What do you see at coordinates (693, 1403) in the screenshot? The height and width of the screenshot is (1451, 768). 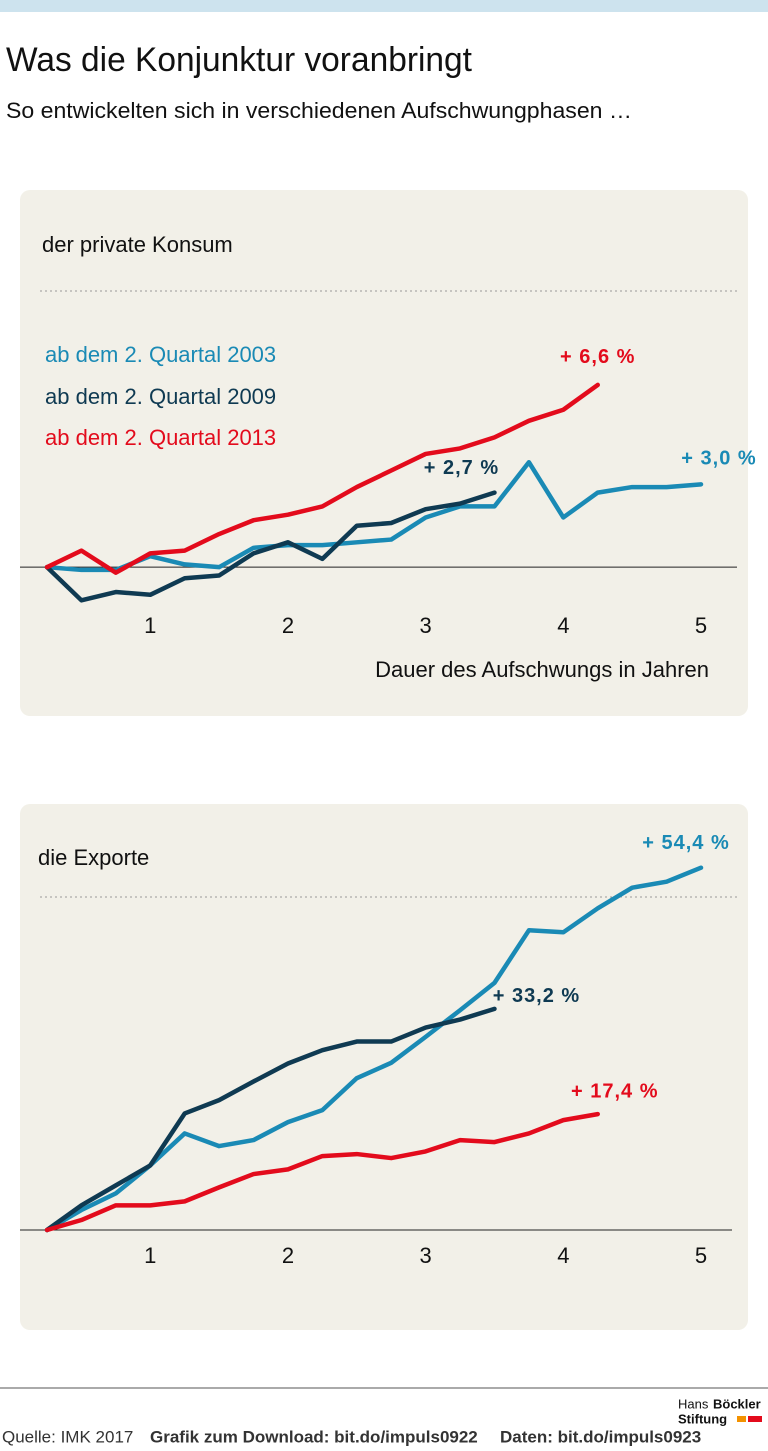 I see `logo-text: Hans` at bounding box center [693, 1403].